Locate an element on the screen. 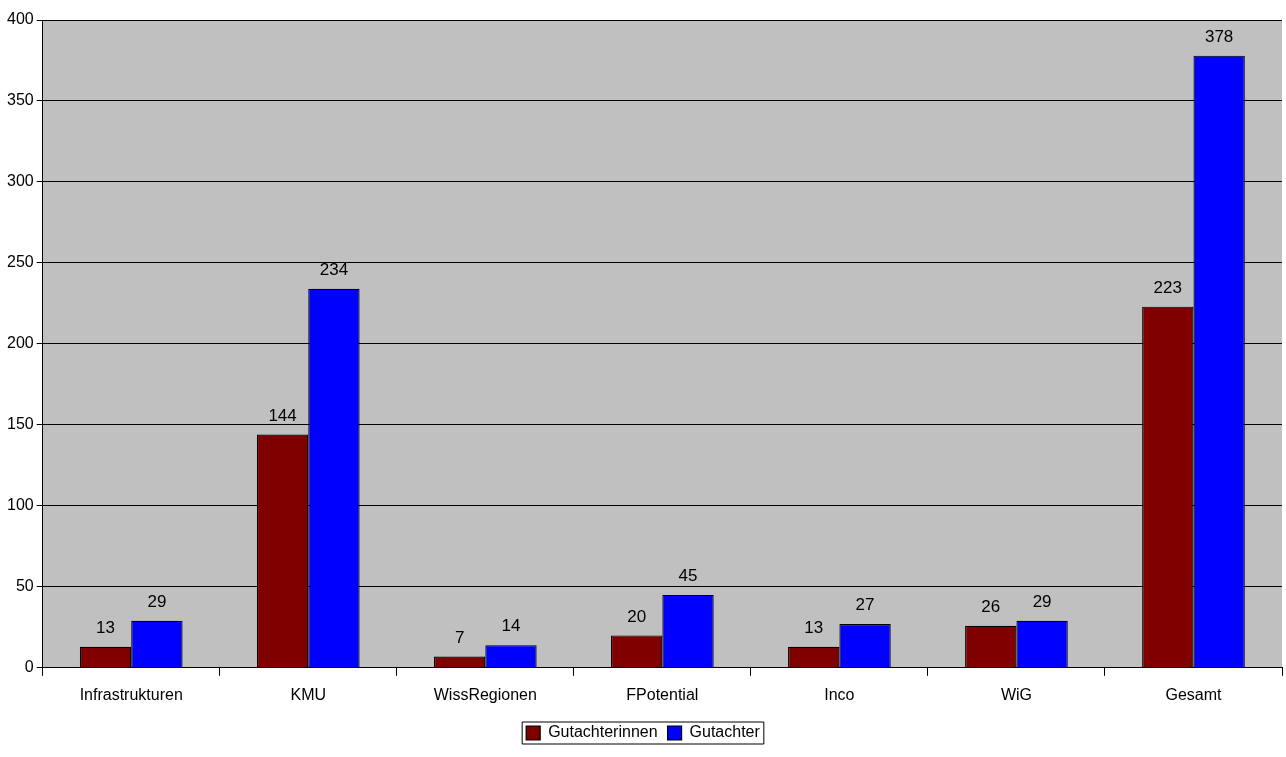  data-label: 7 is located at coordinates (459, 637).